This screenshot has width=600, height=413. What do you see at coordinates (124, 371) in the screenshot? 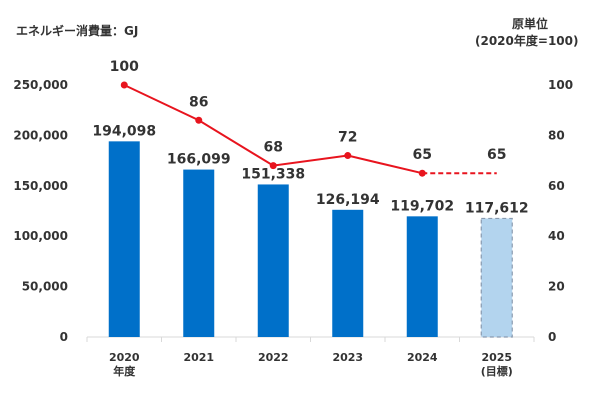
I see `x-tick-label: 年度` at bounding box center [124, 371].